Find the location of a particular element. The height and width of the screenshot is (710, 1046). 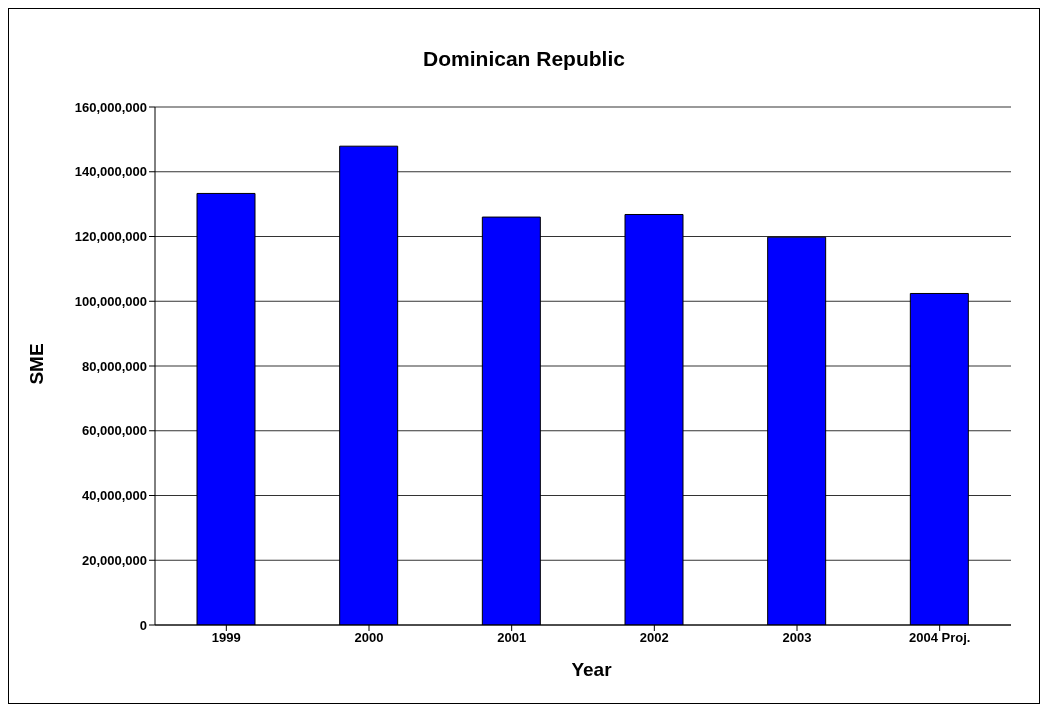

y-axis-title: SME is located at coordinates (37, 364).